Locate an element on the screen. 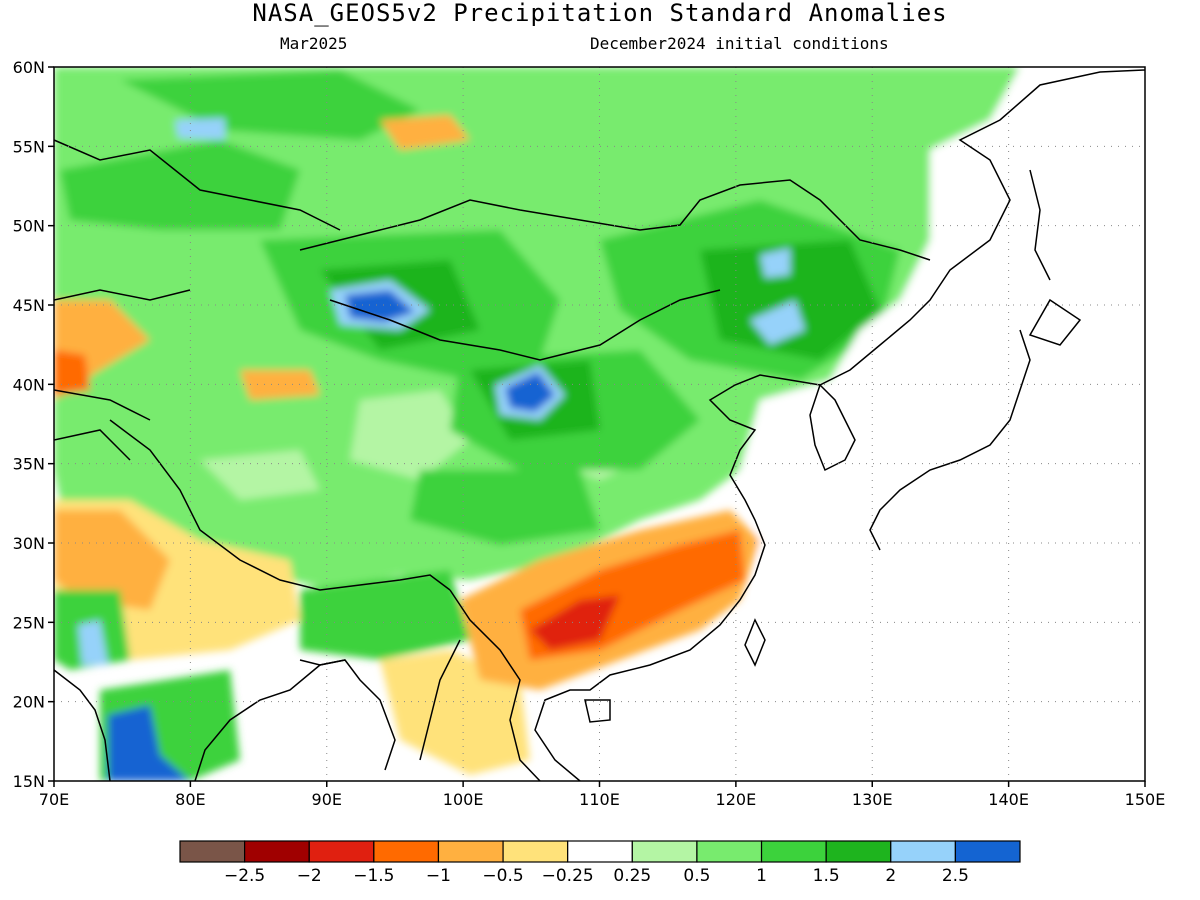 The width and height of the screenshot is (1200, 900). lon-tick-label: 140E is located at coordinates (1008, 799).